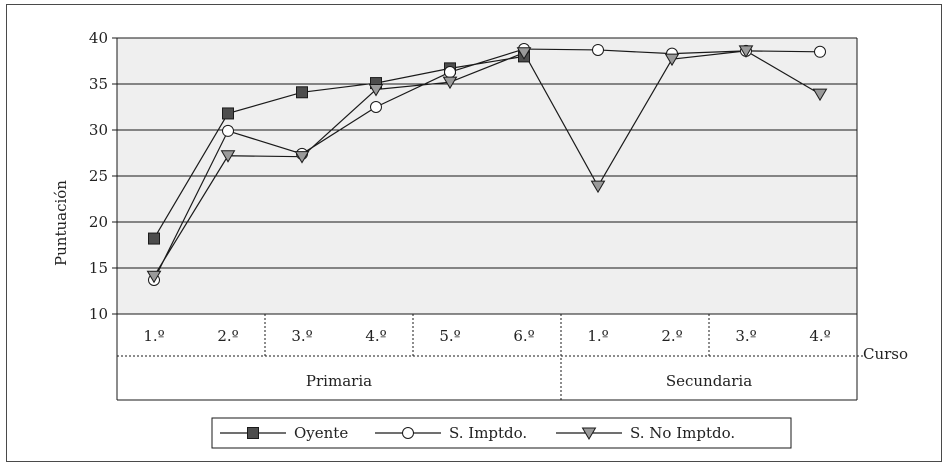 The image size is (950, 468). I want to click on y-axis-label: Puntuación, so click(61, 223).